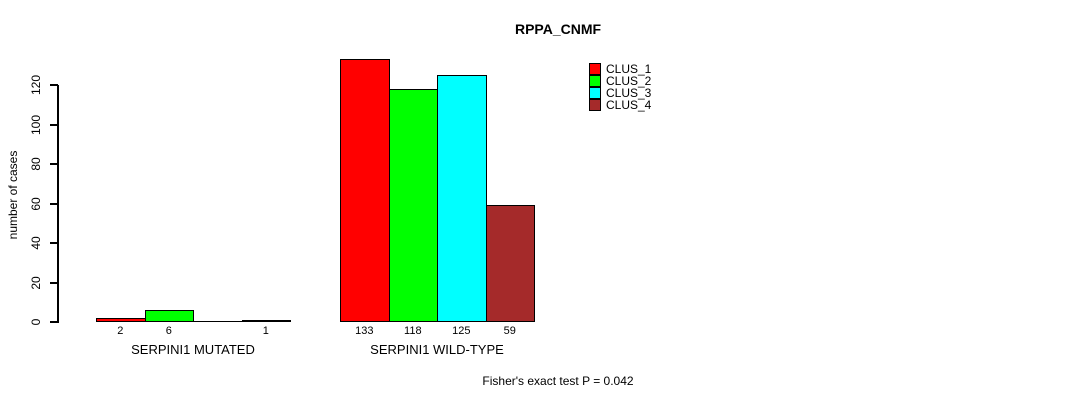 This screenshot has height=400, width=1090. I want to click on chart-legend: CLUS_1 CLUS_2 CLUS_3 CLUS_4, so click(620, 87).